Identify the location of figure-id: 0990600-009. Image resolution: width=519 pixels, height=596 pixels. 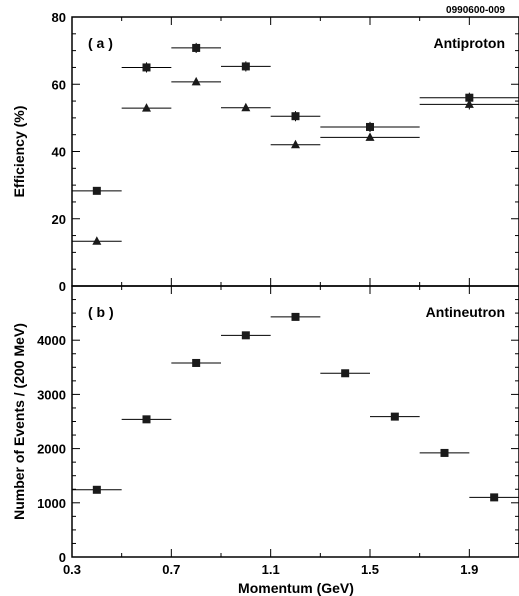
(475, 10).